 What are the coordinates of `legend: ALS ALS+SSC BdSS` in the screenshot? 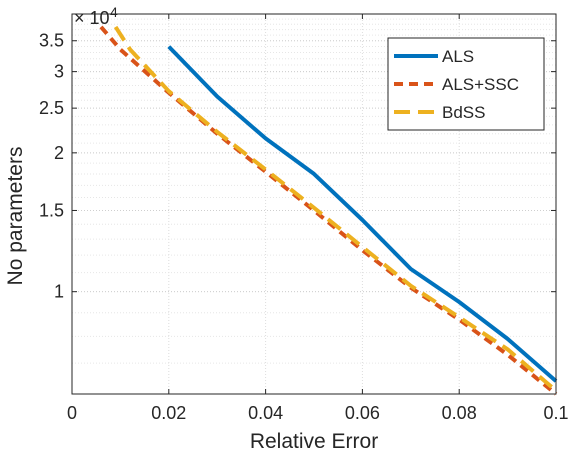 It's located at (466, 84).